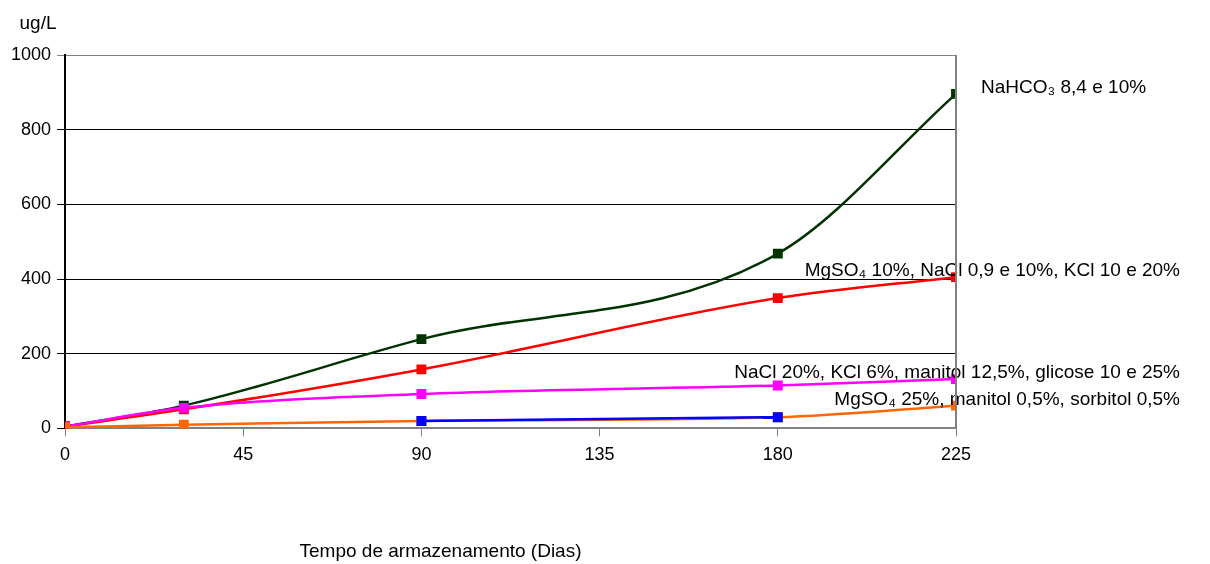  What do you see at coordinates (599, 454) in the screenshot?
I see `x-tick-label: 135` at bounding box center [599, 454].